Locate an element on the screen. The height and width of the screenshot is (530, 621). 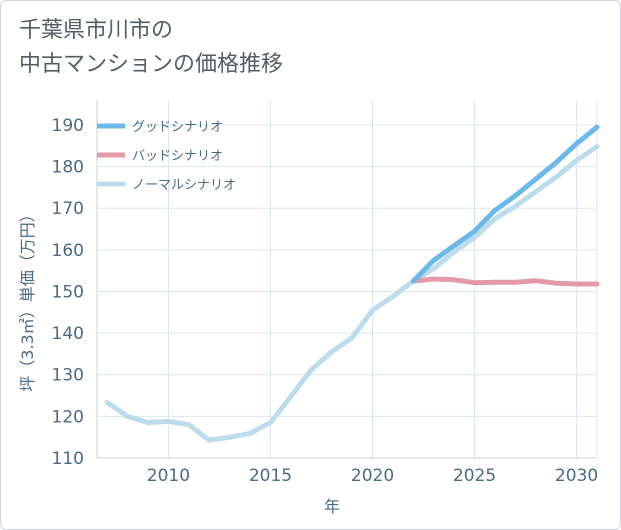
y-tick-label: 110 is located at coordinates (68, 459).